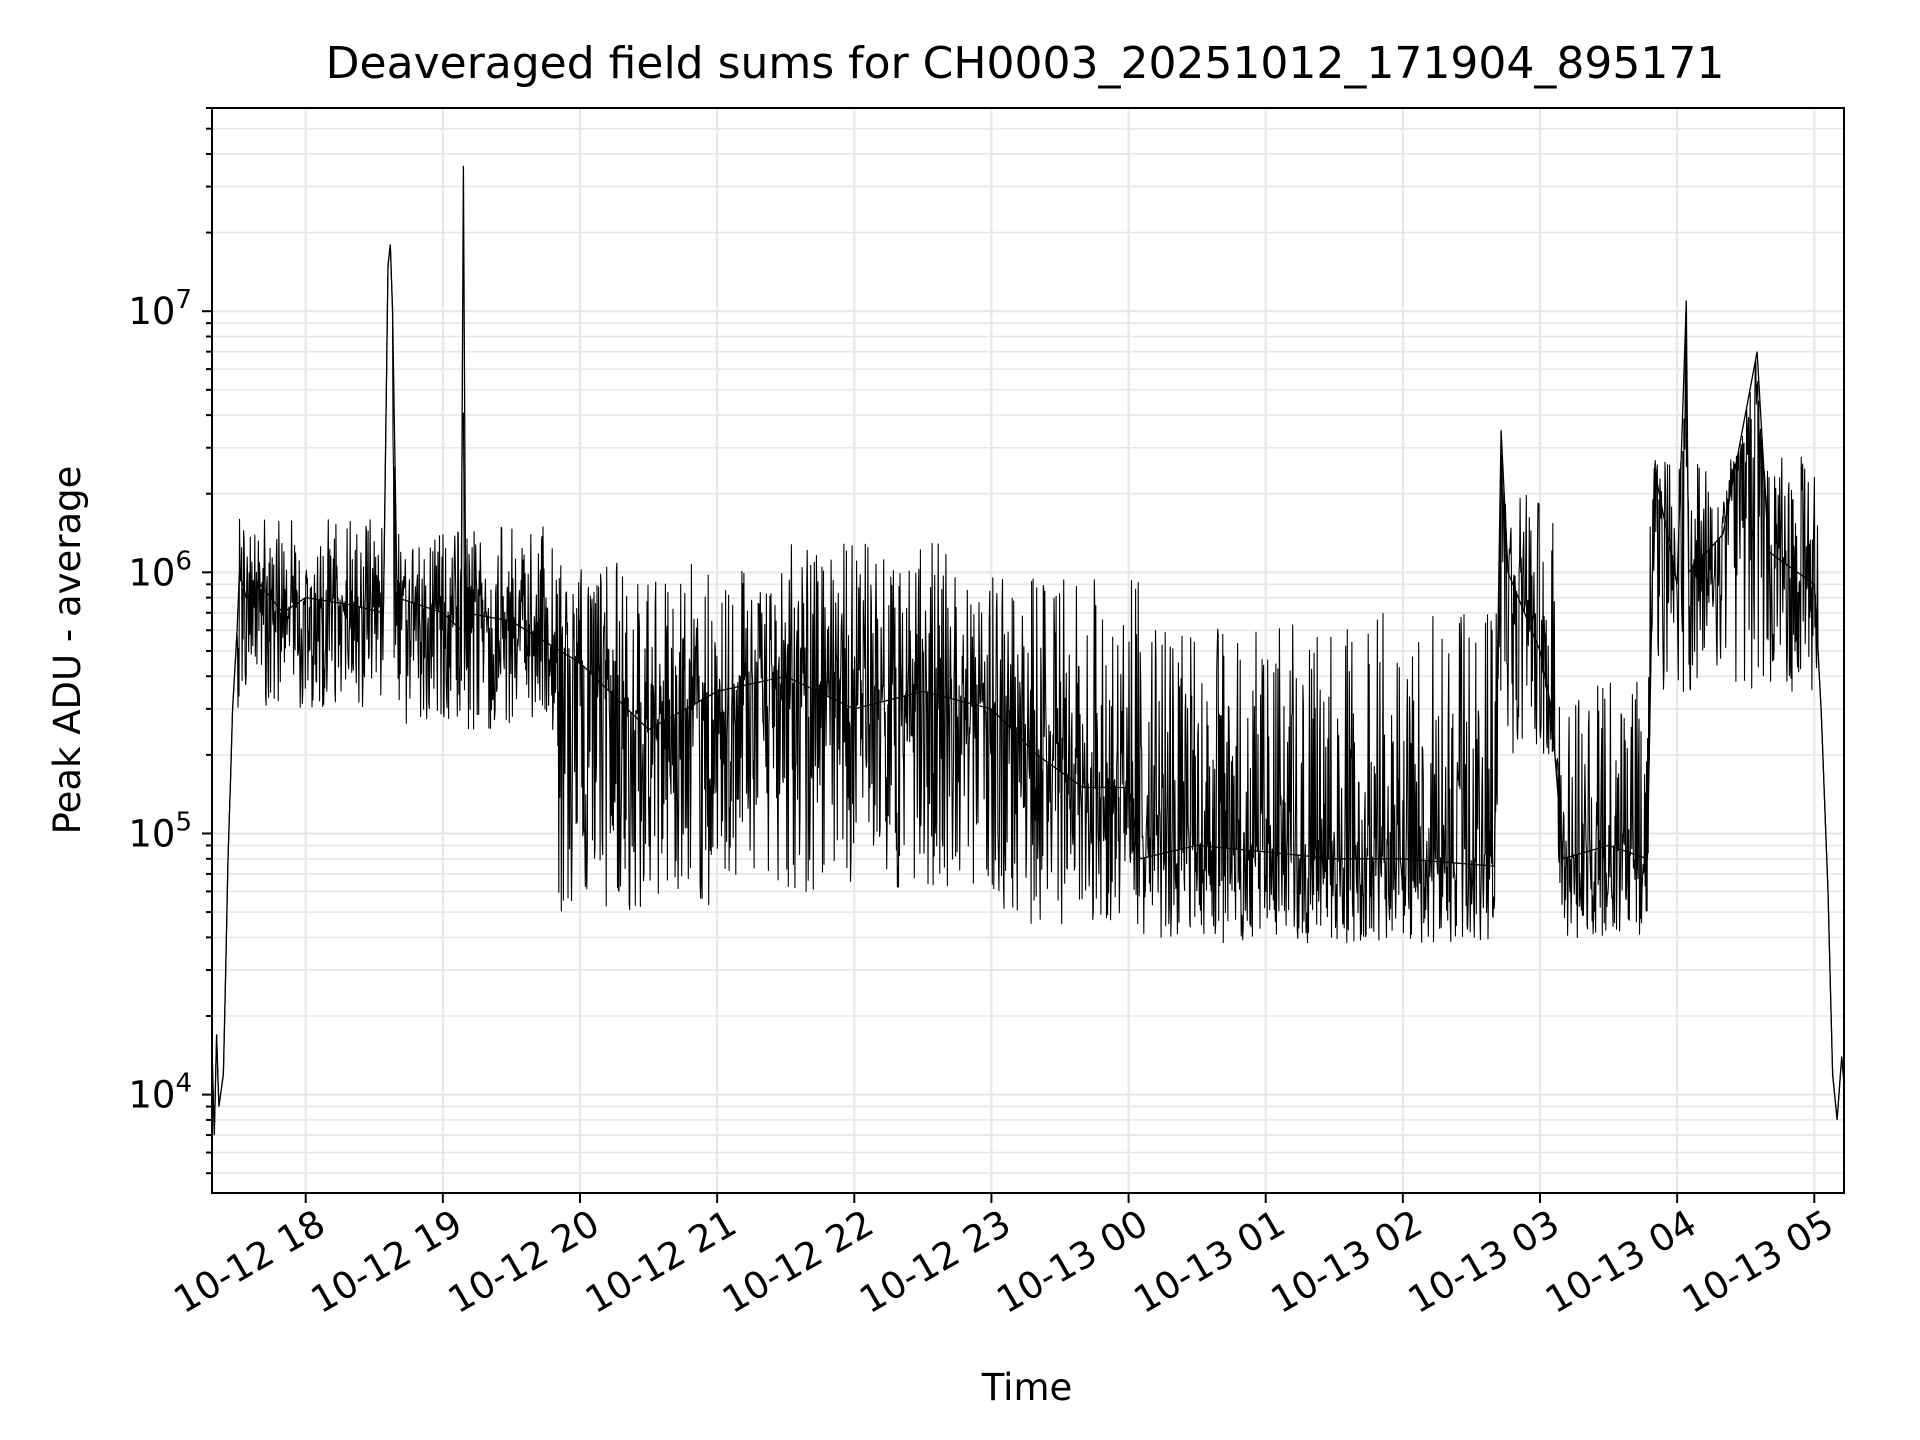 The image size is (1920, 1440). What do you see at coordinates (160, 309) in the screenshot?
I see `y-tick-label: 107` at bounding box center [160, 309].